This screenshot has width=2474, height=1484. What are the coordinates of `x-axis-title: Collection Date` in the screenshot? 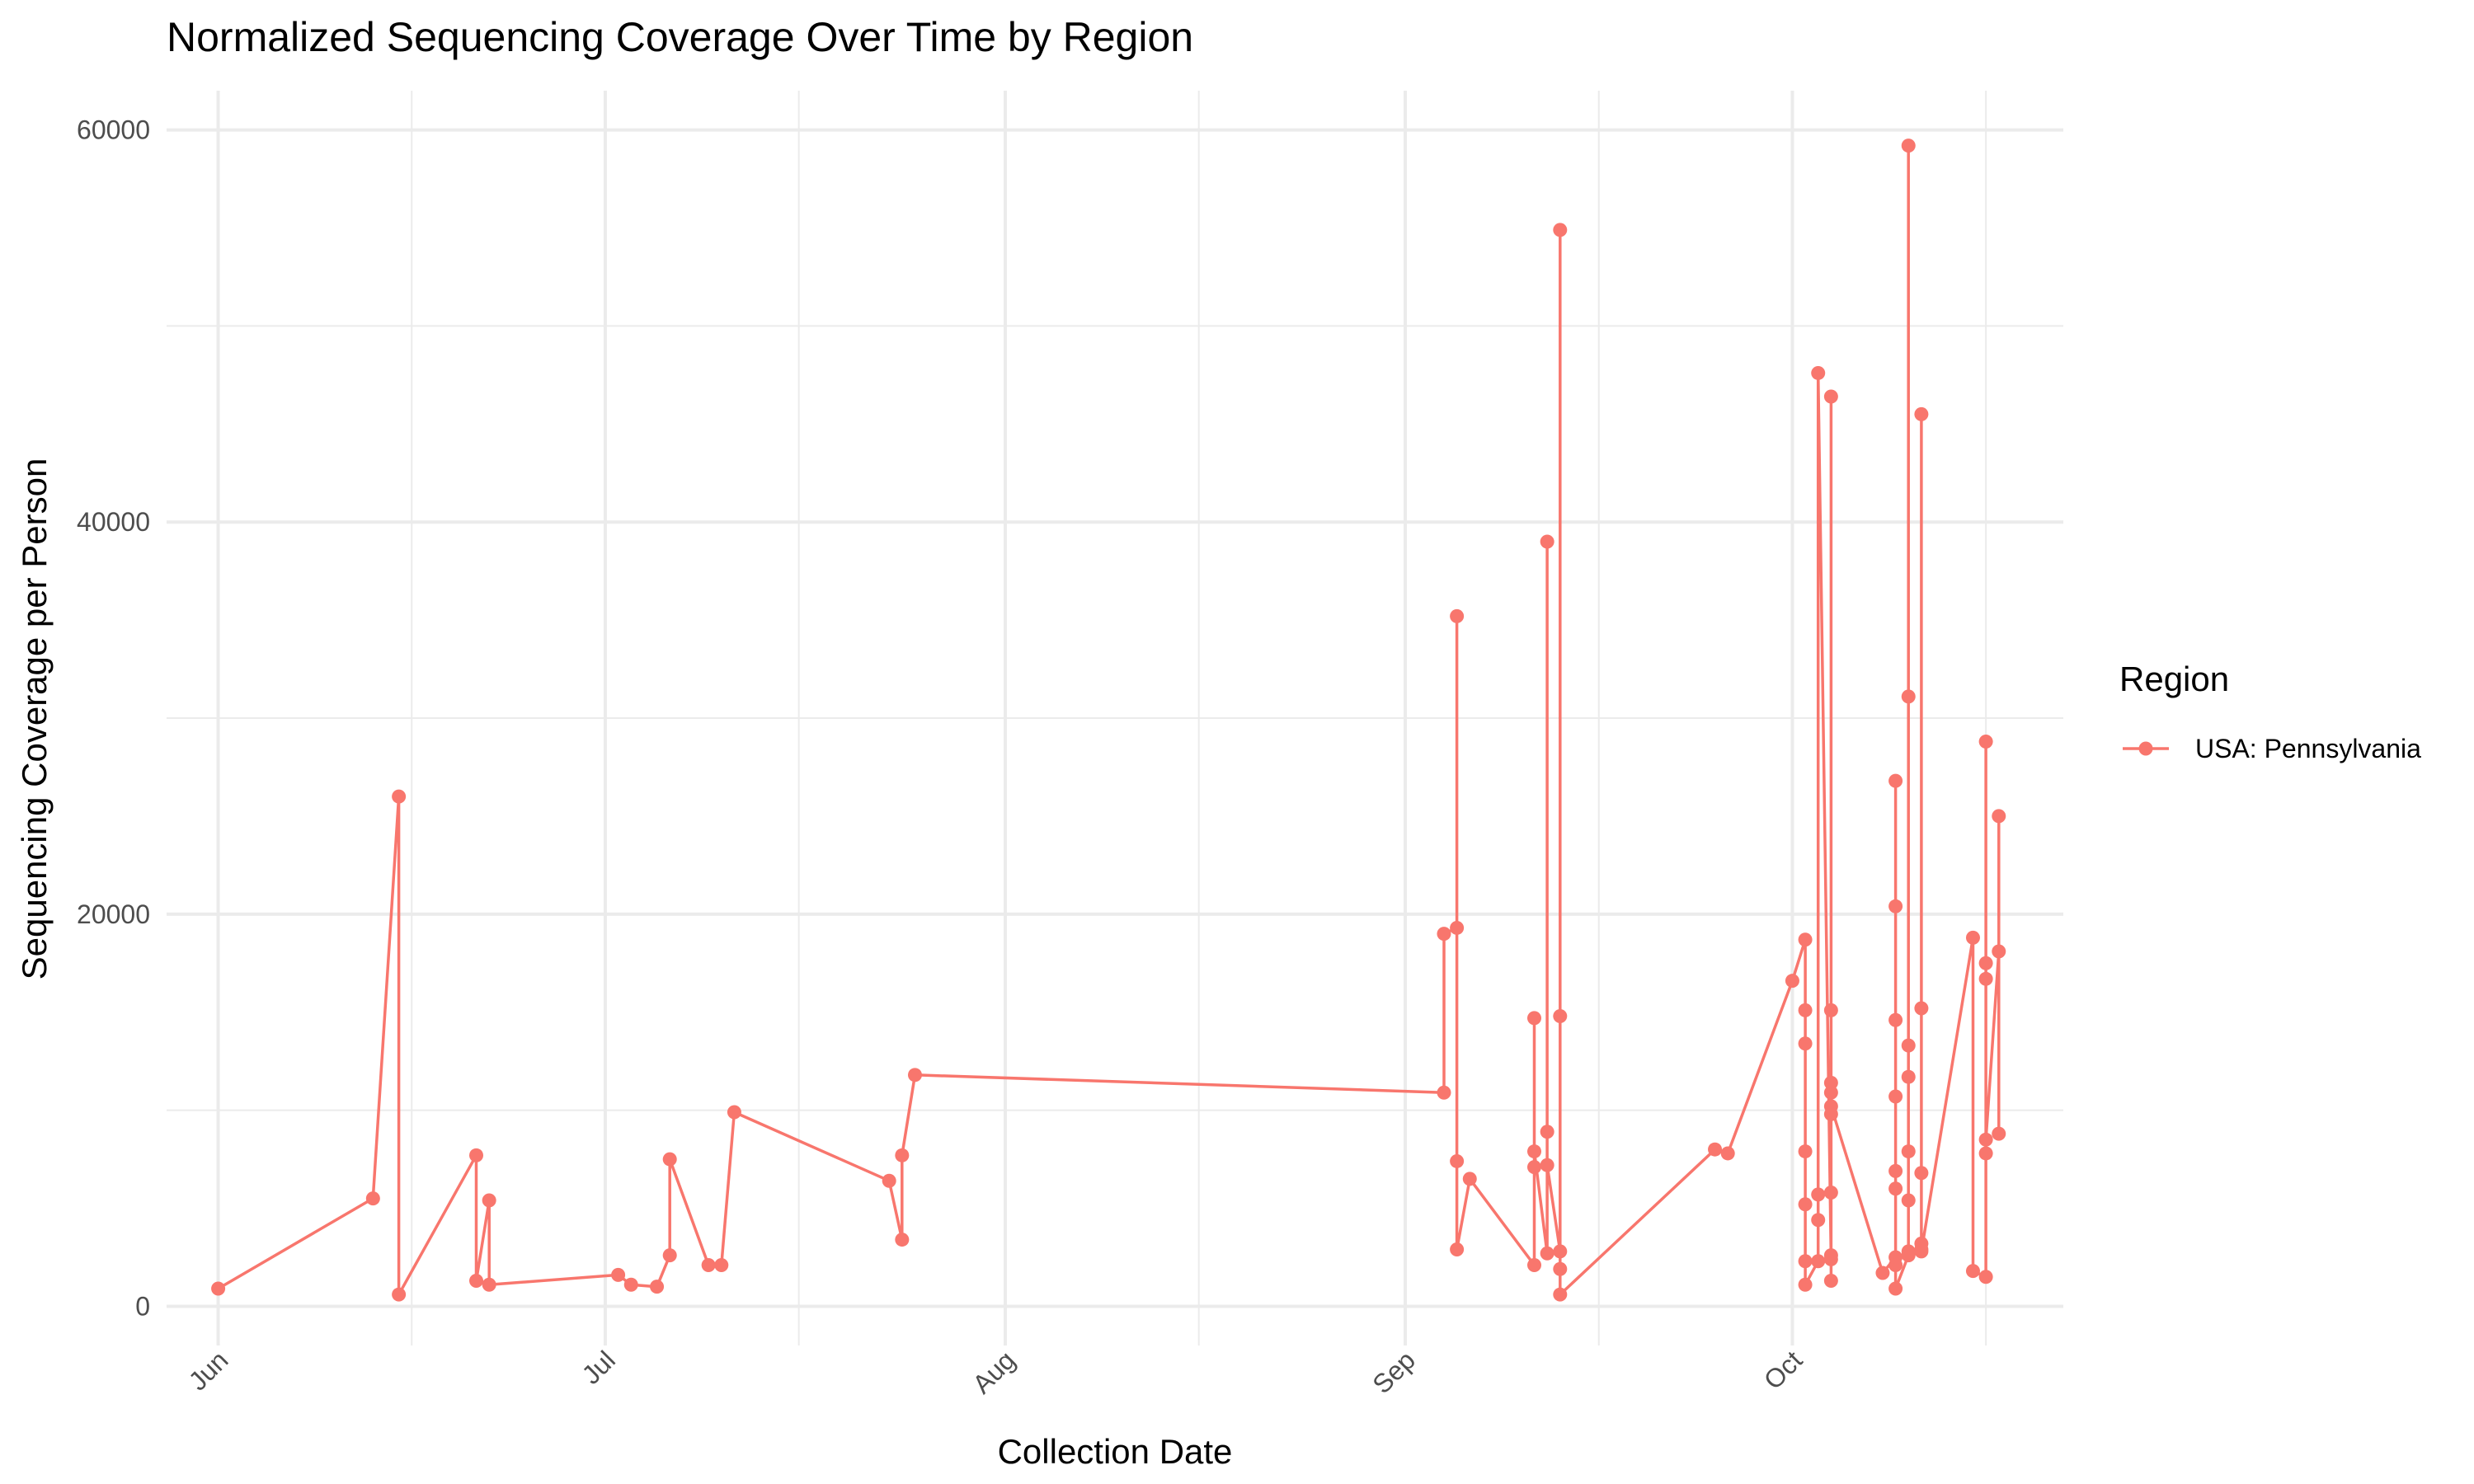 It's located at (1115, 1452).